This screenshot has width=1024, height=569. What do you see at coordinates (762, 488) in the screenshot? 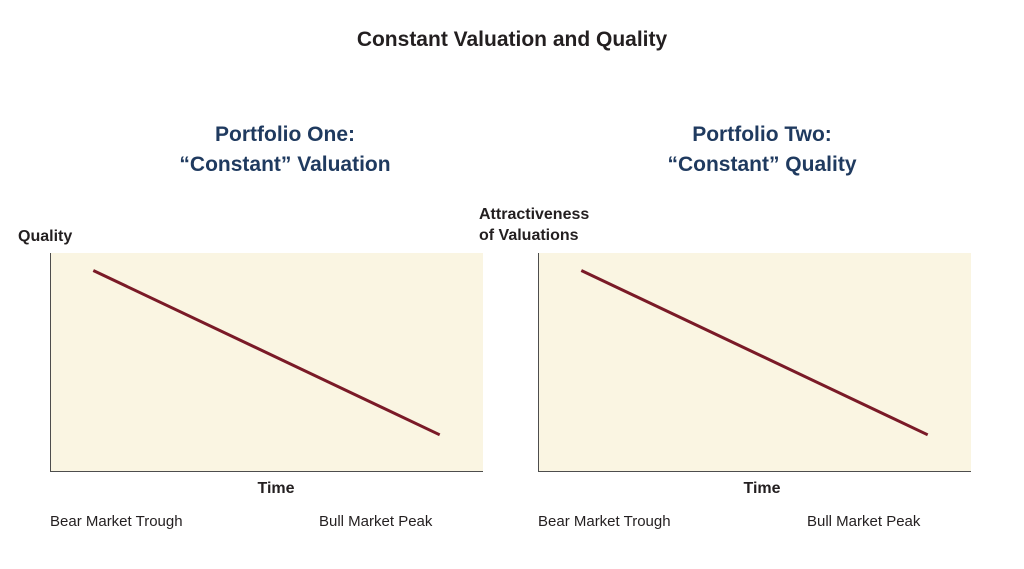
I see `panel-two-x-axis-label: Time` at bounding box center [762, 488].